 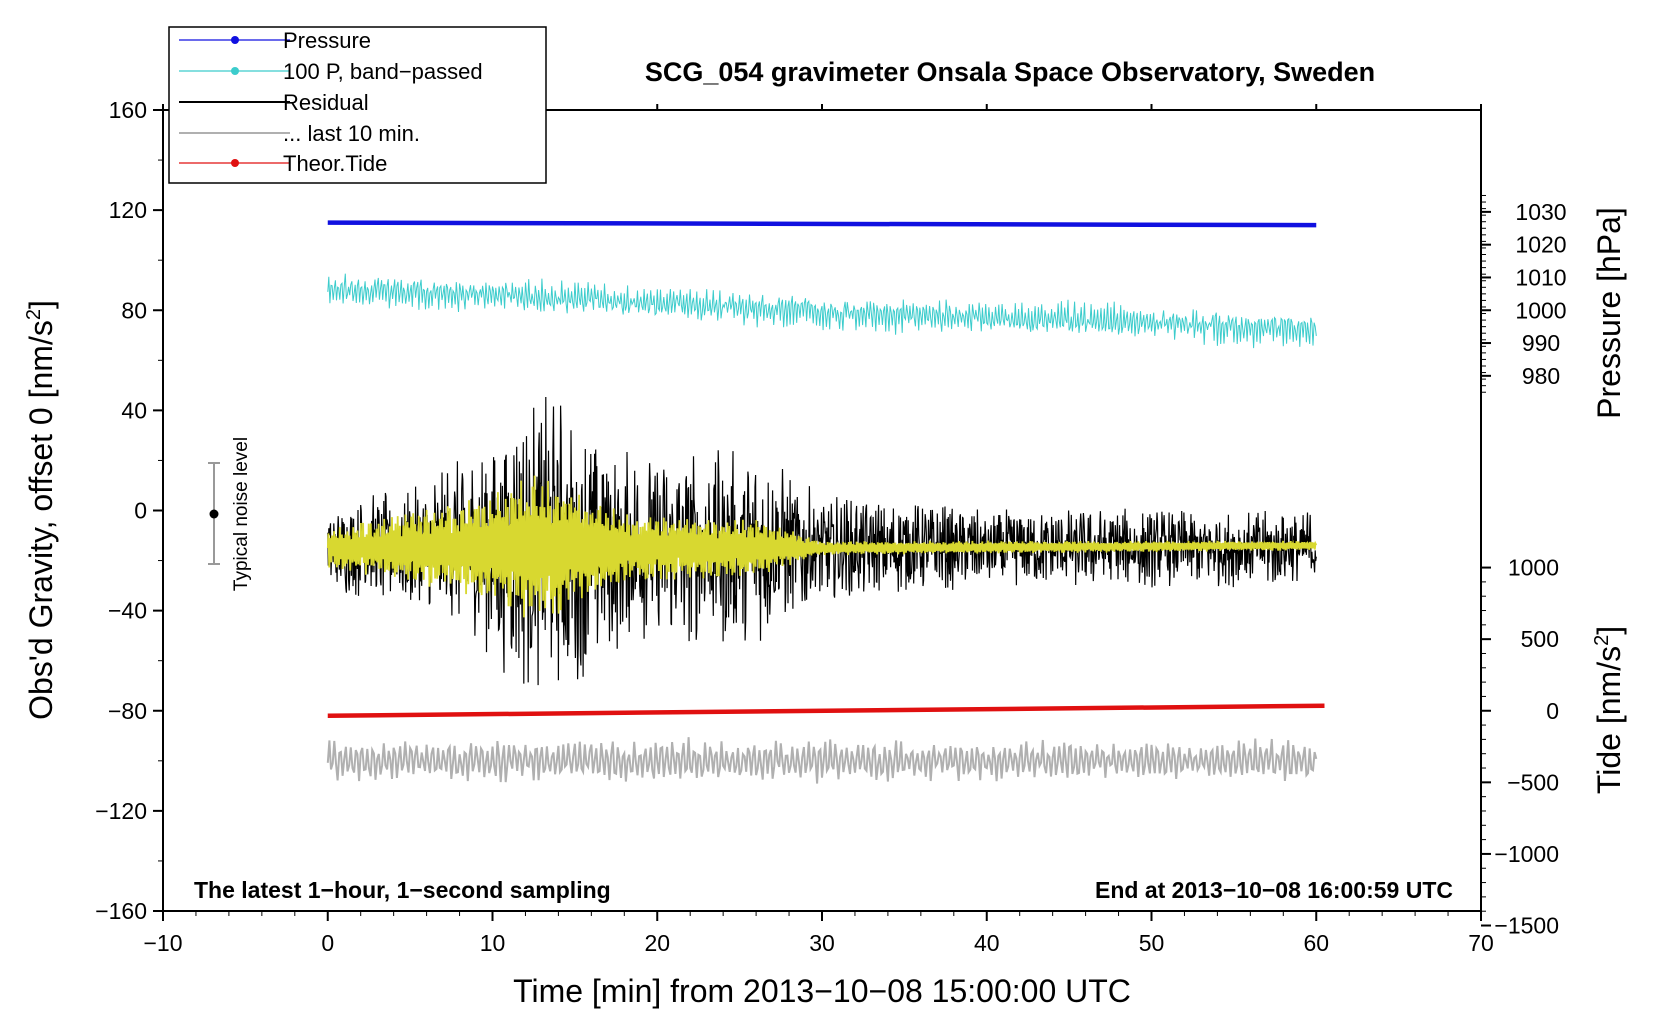 I want to click on legend-label-pressure: Pressure, so click(x=327, y=40).